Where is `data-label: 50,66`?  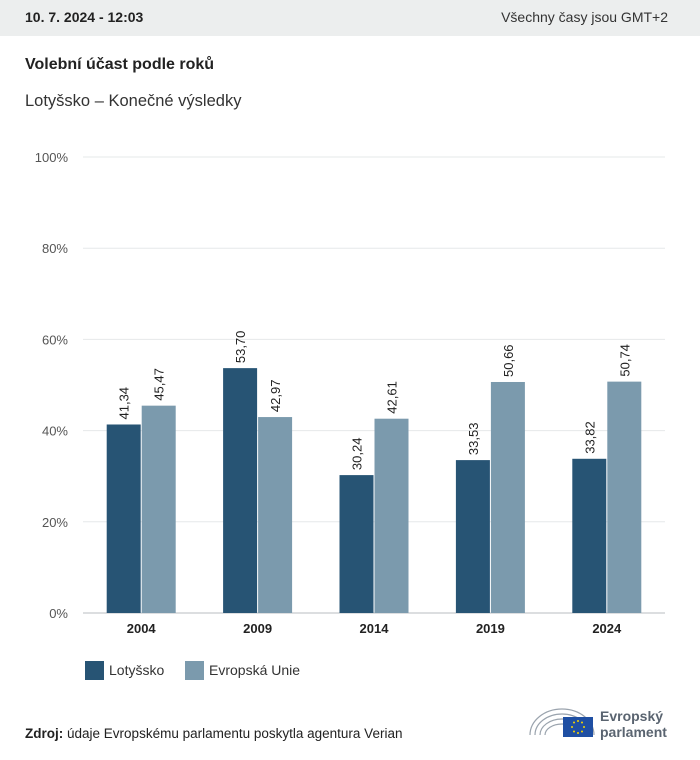
data-label: 50,66 is located at coordinates (508, 360).